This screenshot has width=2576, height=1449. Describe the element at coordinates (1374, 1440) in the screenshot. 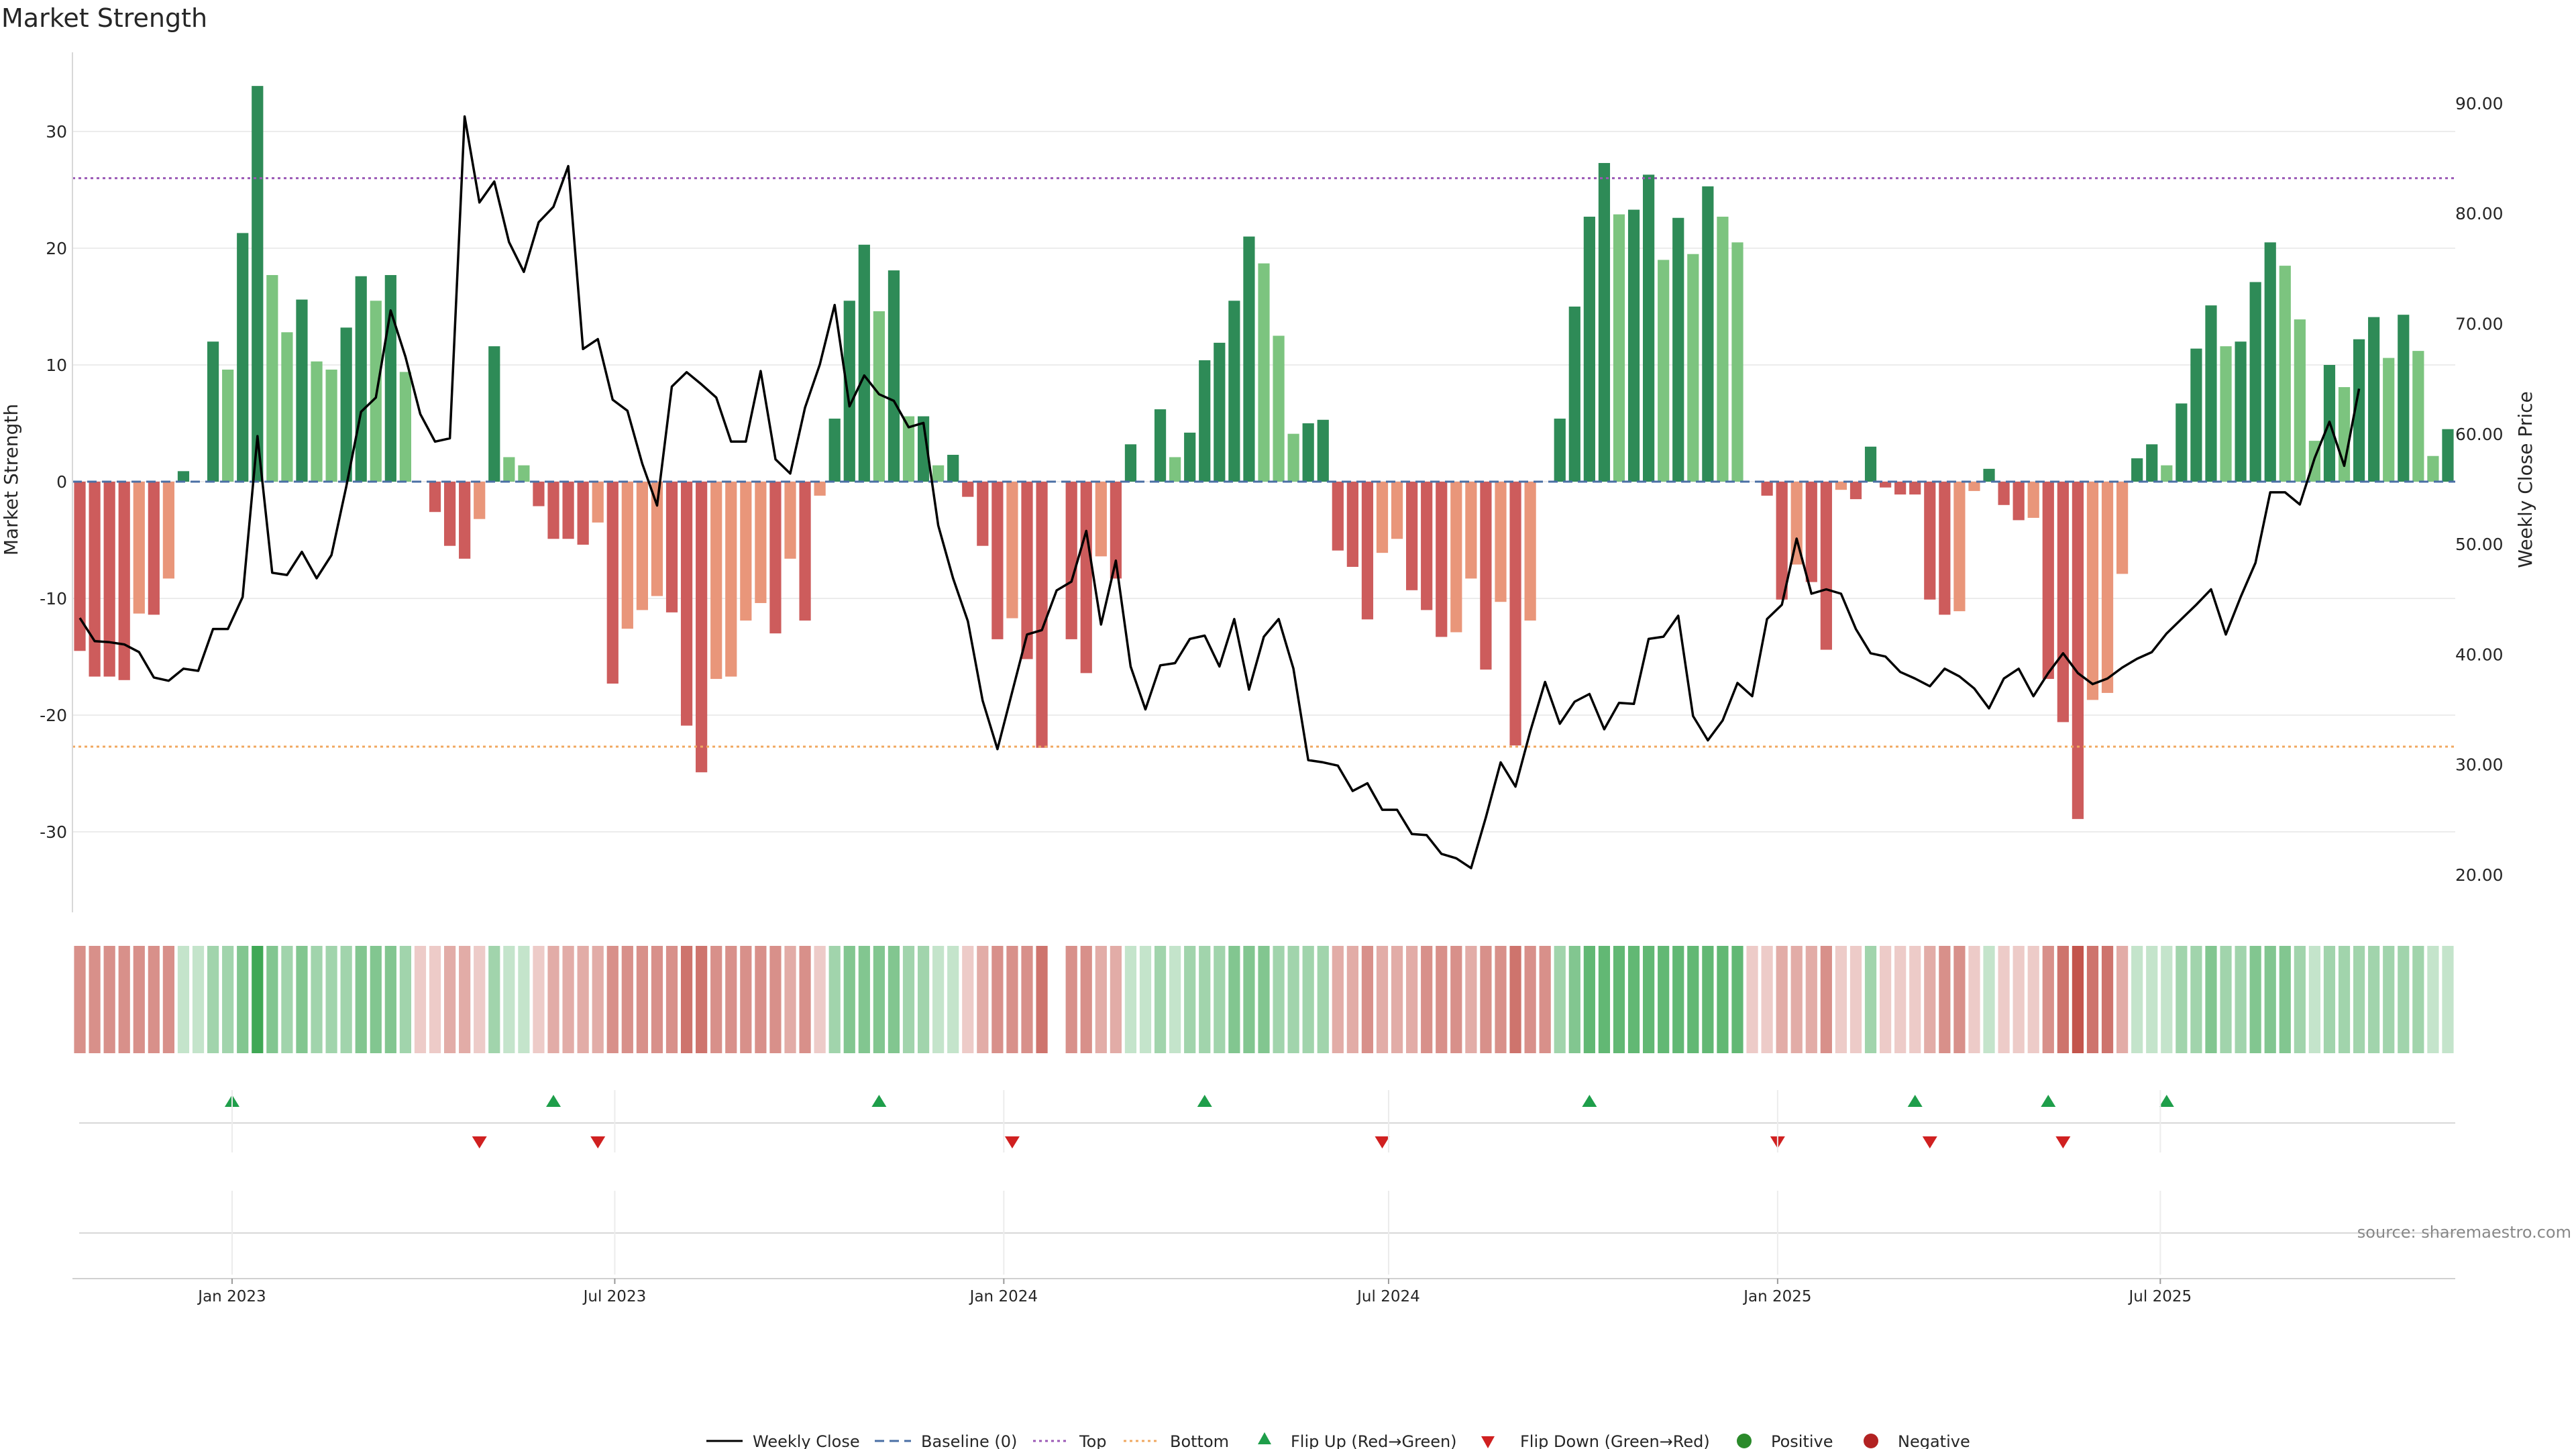

I see `legend-flip-up-label: Flip Up (Red→Green)` at that location.